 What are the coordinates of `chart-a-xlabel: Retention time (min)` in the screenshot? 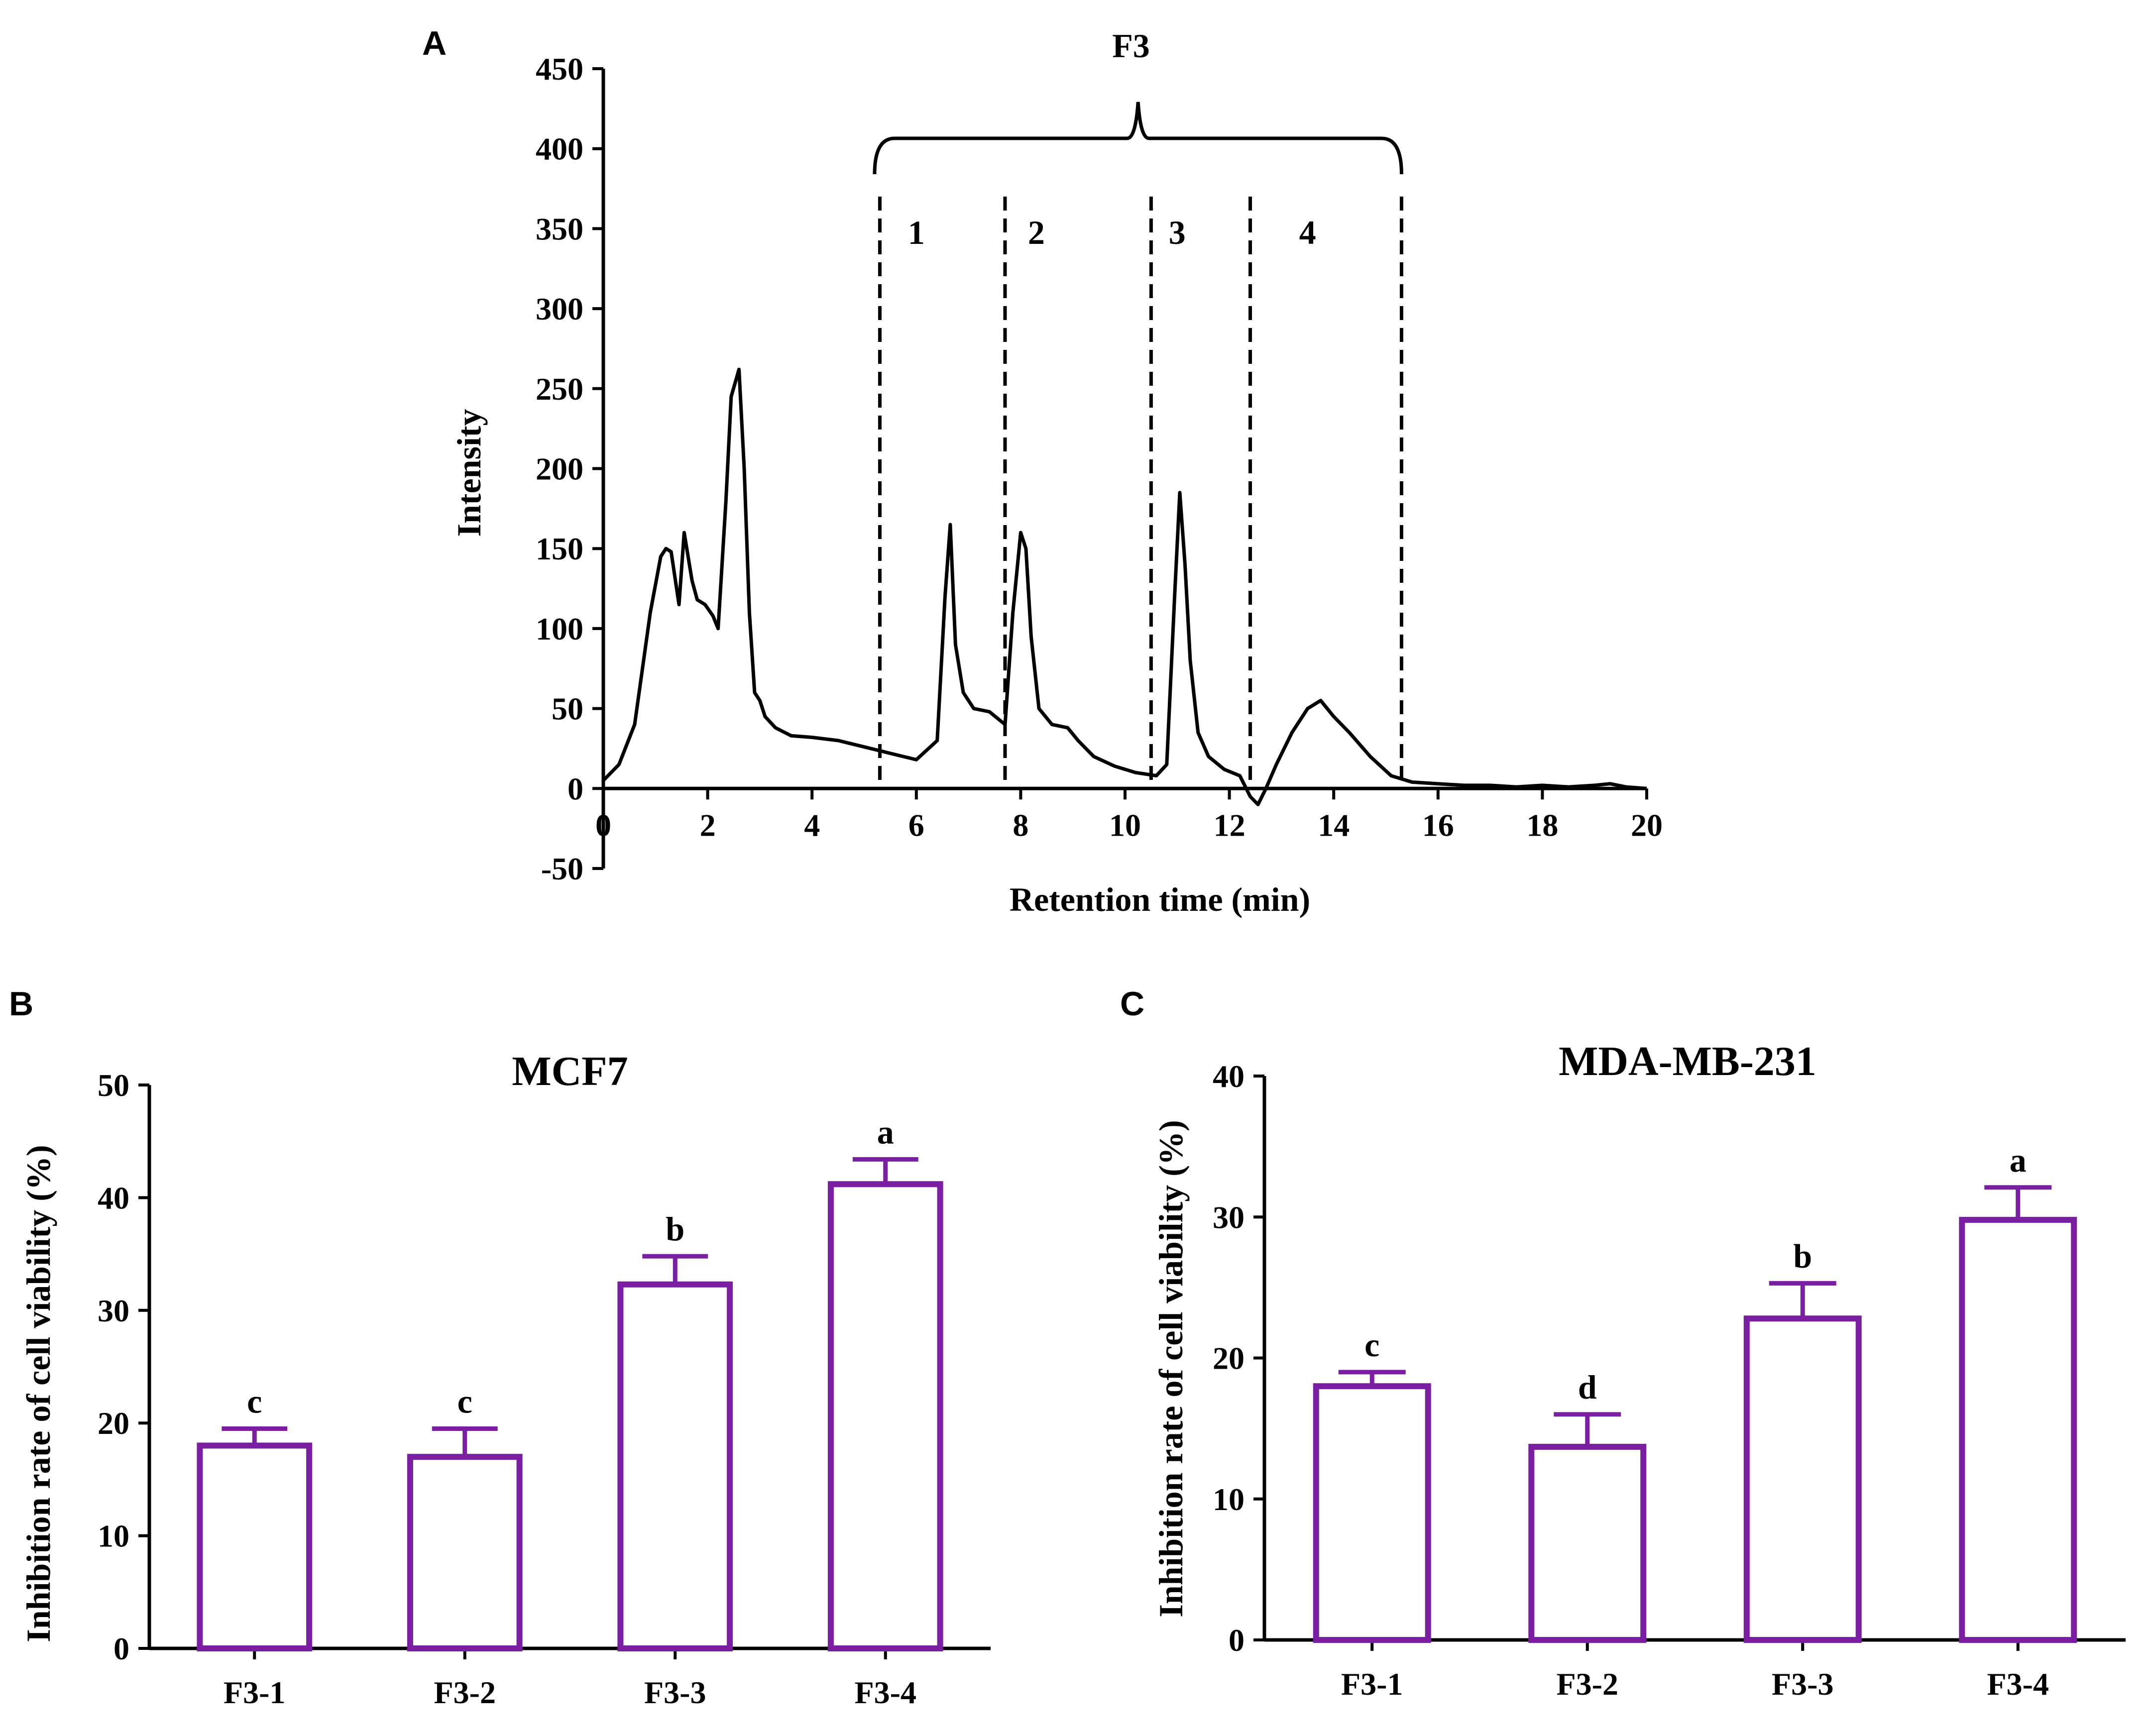 It's located at (1160, 899).